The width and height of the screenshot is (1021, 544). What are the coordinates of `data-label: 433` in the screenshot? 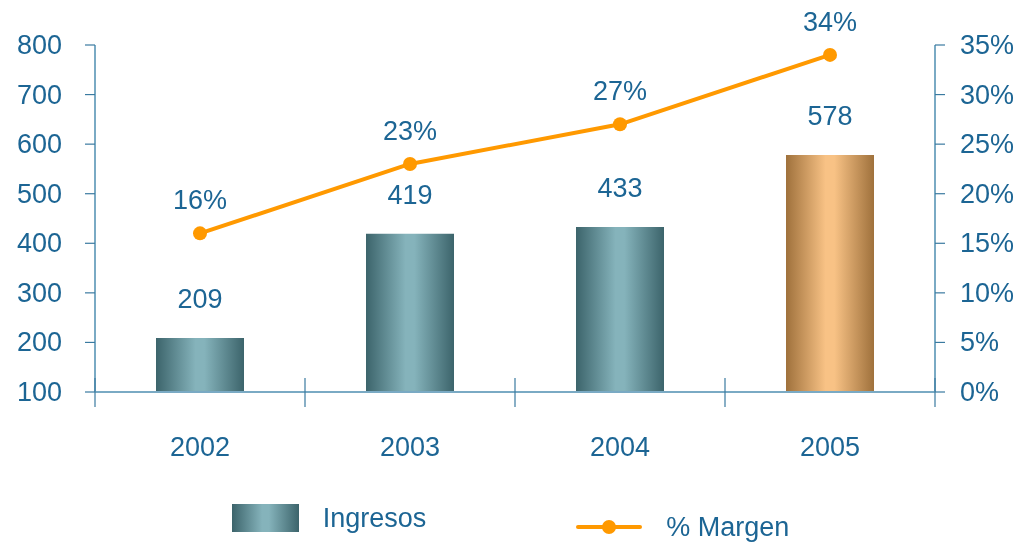 It's located at (620, 187).